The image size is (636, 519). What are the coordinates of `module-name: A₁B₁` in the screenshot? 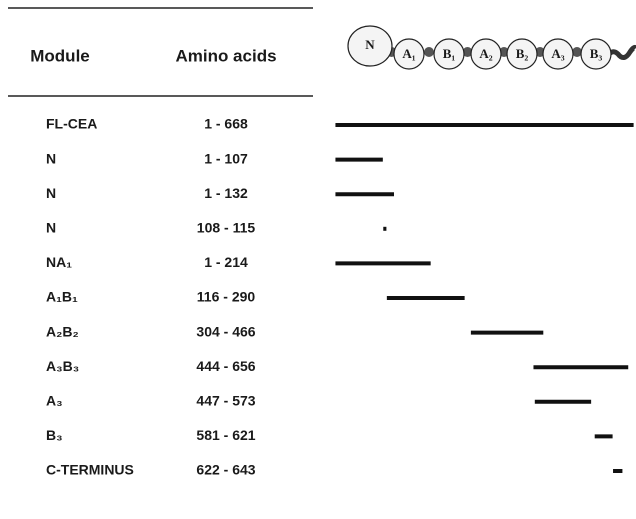 It's located at (62, 297).